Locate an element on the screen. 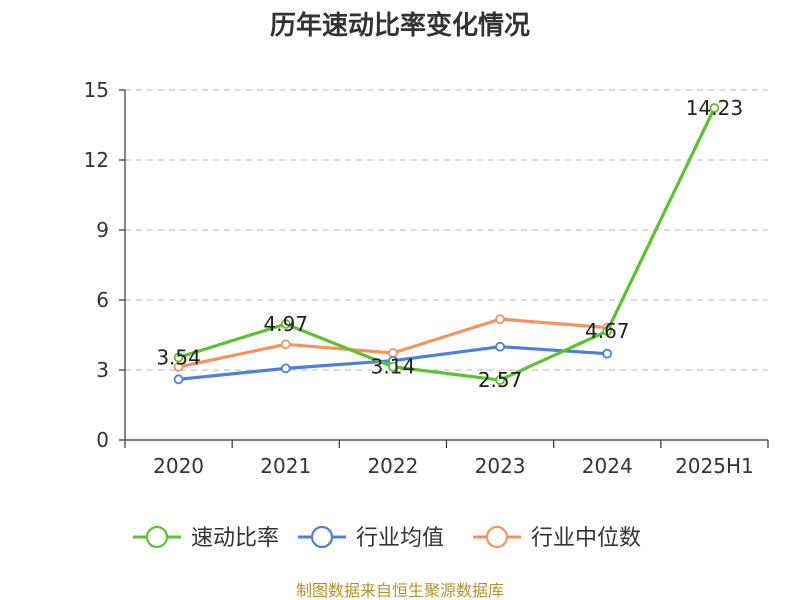  x-tick-label: 2025H1 is located at coordinates (714, 466).